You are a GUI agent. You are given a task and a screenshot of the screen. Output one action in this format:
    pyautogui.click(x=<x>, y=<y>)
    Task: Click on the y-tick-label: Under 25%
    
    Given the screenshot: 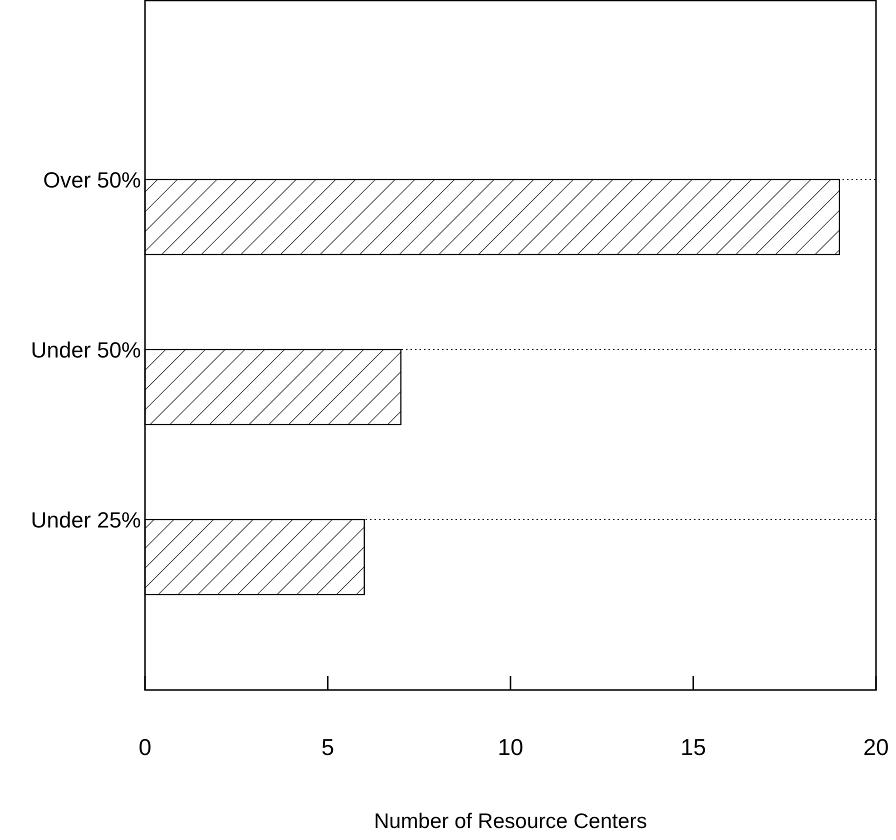 What is the action you would take?
    pyautogui.click(x=85, y=520)
    